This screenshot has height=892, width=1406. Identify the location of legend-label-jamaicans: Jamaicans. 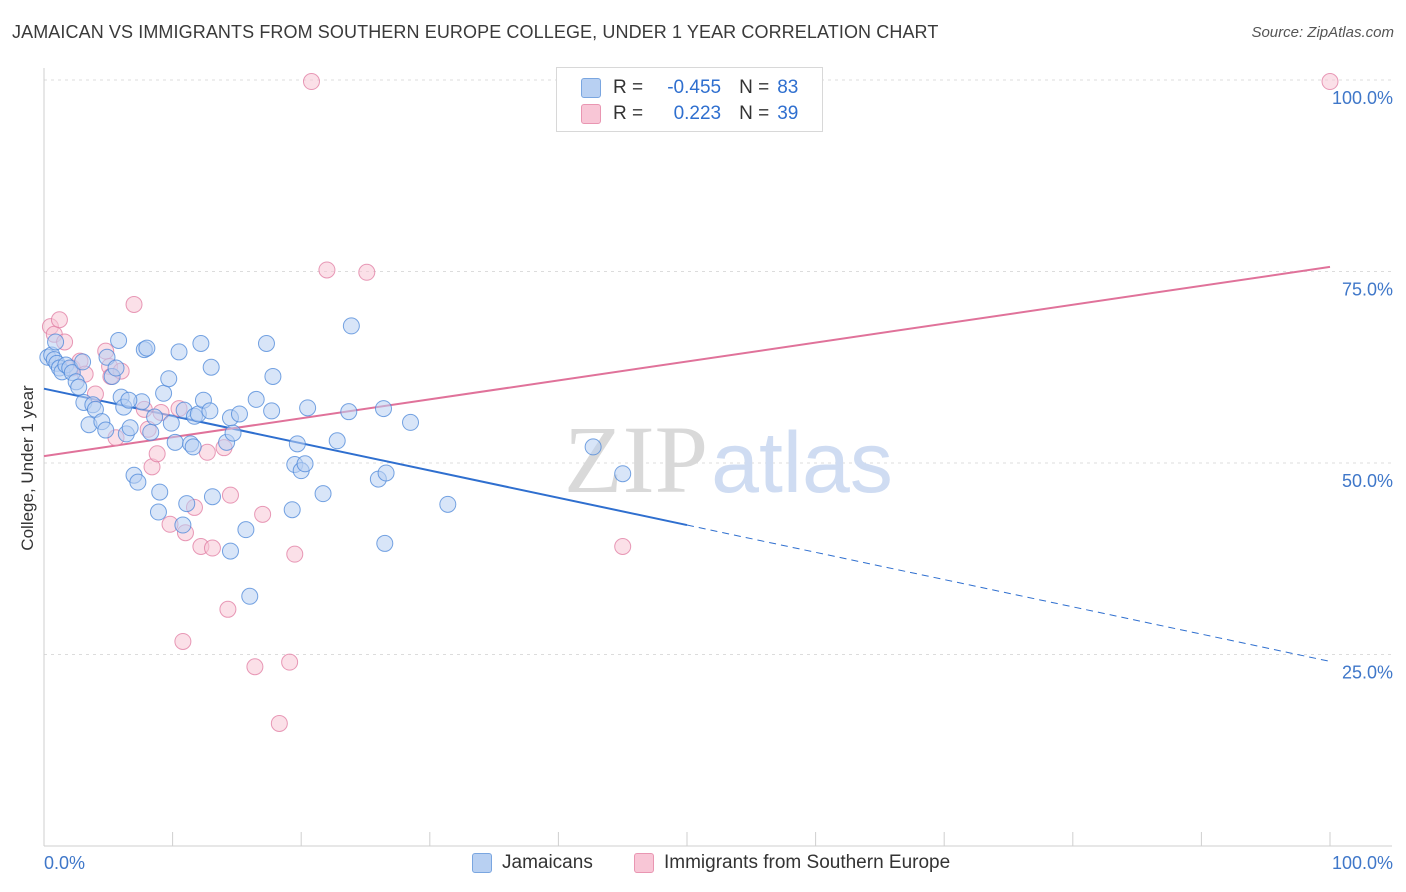
(547, 862).